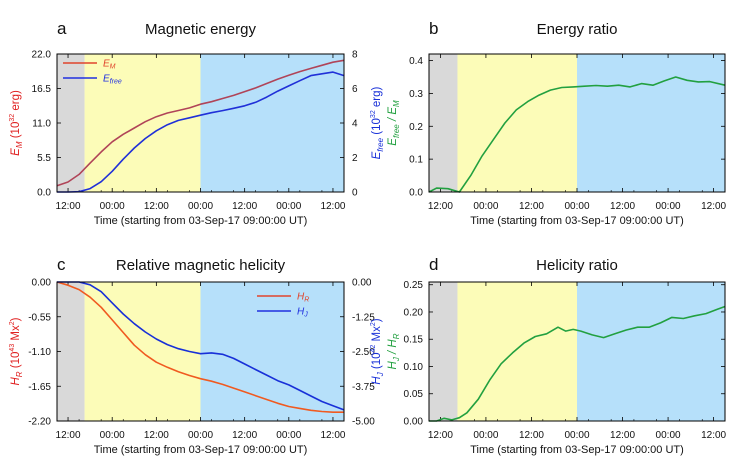 Image resolution: width=745 pixels, height=471 pixels. Describe the element at coordinates (394, 123) in the screenshot. I see `y-axis-label: Efree / EM` at that location.